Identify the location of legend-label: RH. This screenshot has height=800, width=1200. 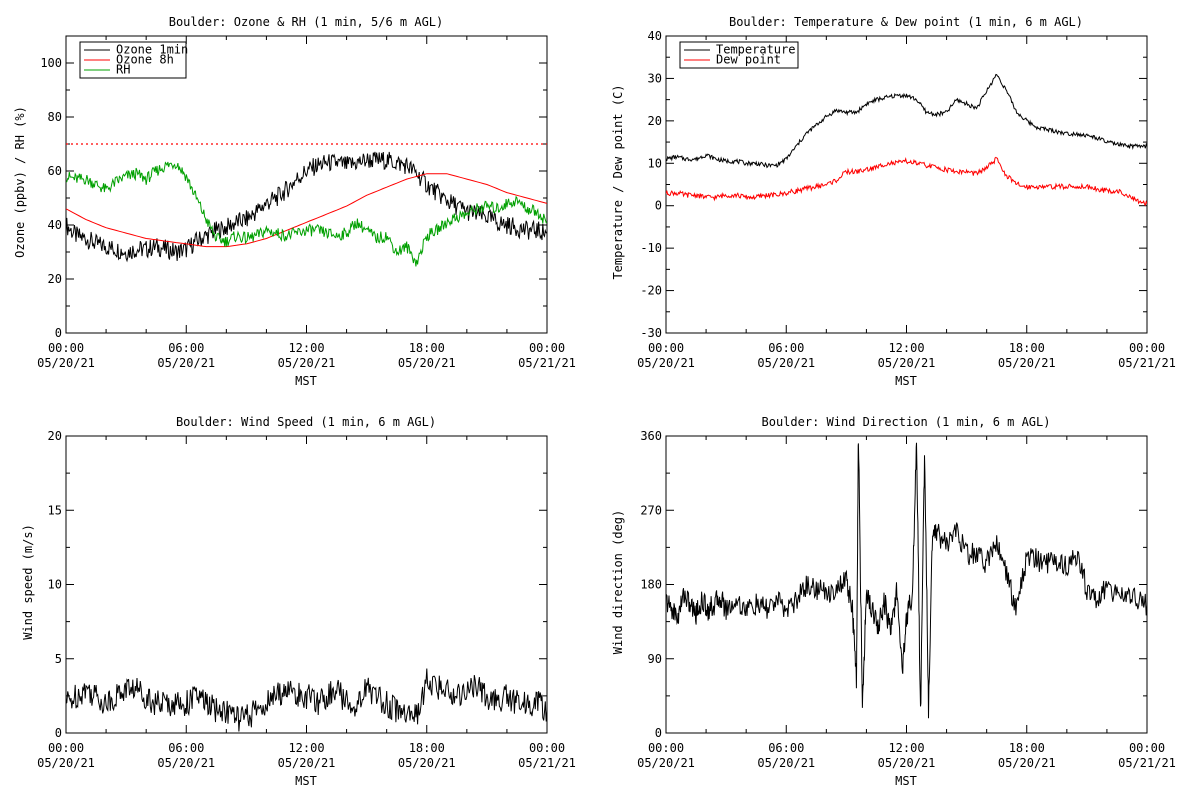
(123, 70).